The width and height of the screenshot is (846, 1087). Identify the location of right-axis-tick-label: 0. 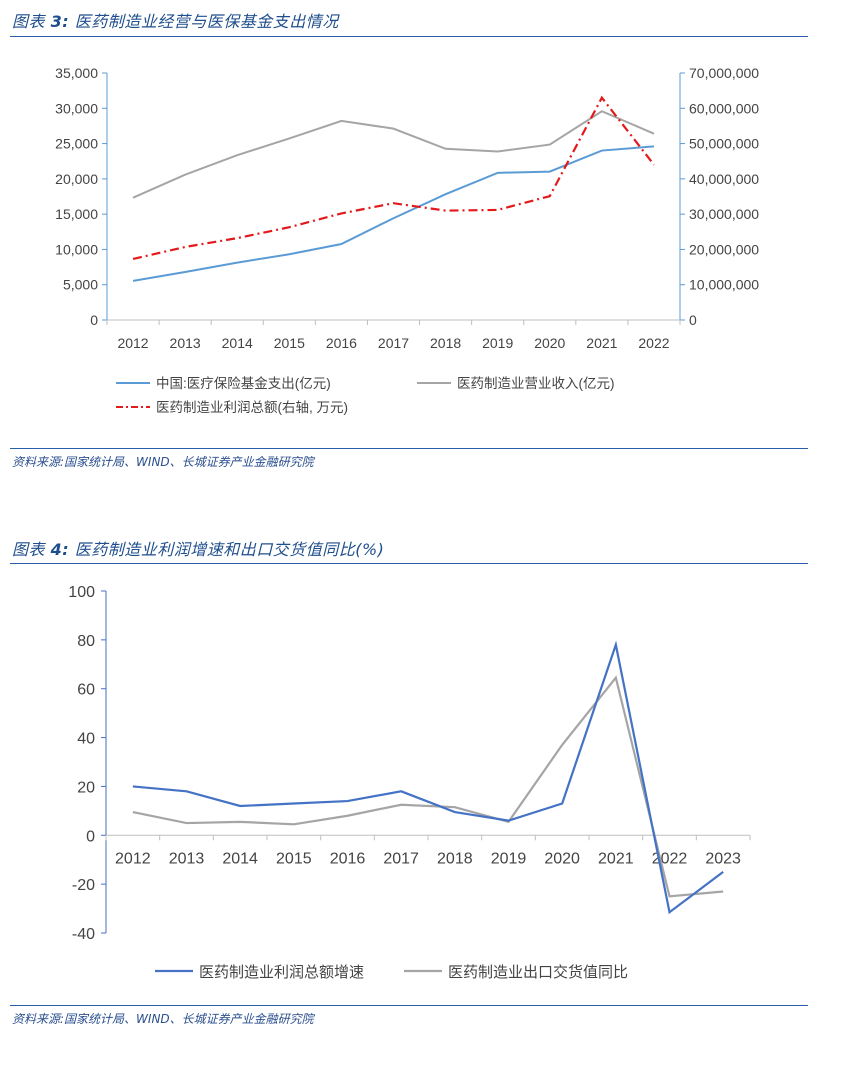
(693, 320).